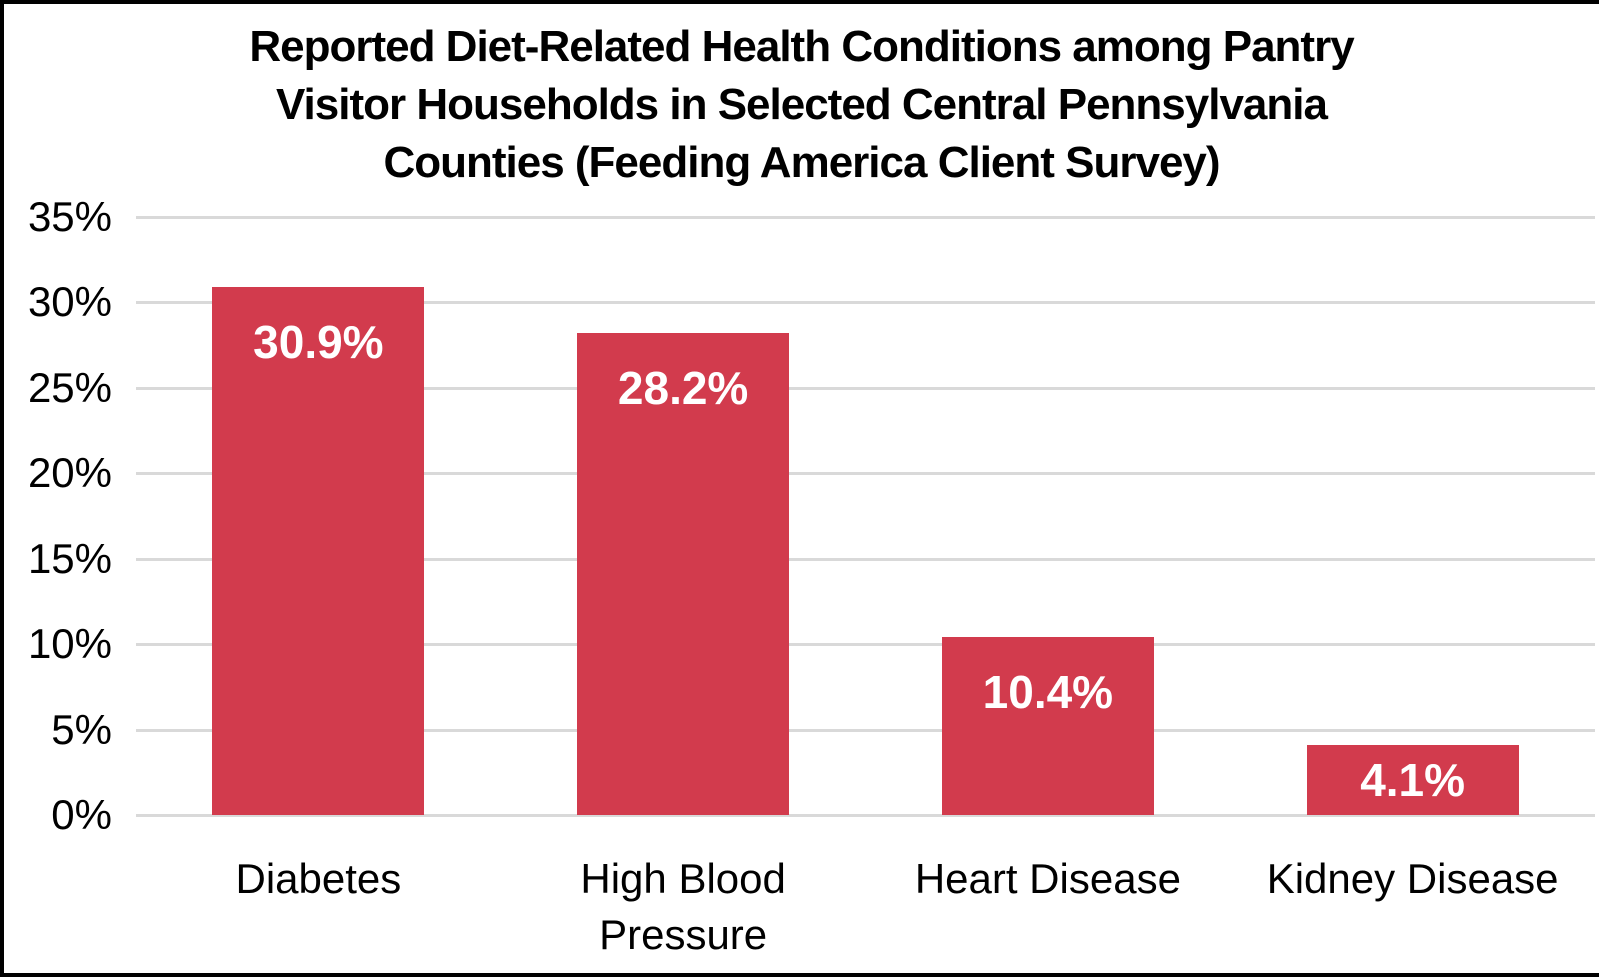 The height and width of the screenshot is (977, 1599). Describe the element at coordinates (1412, 878) in the screenshot. I see `x-axis-category-label: Kidney Disease` at that location.